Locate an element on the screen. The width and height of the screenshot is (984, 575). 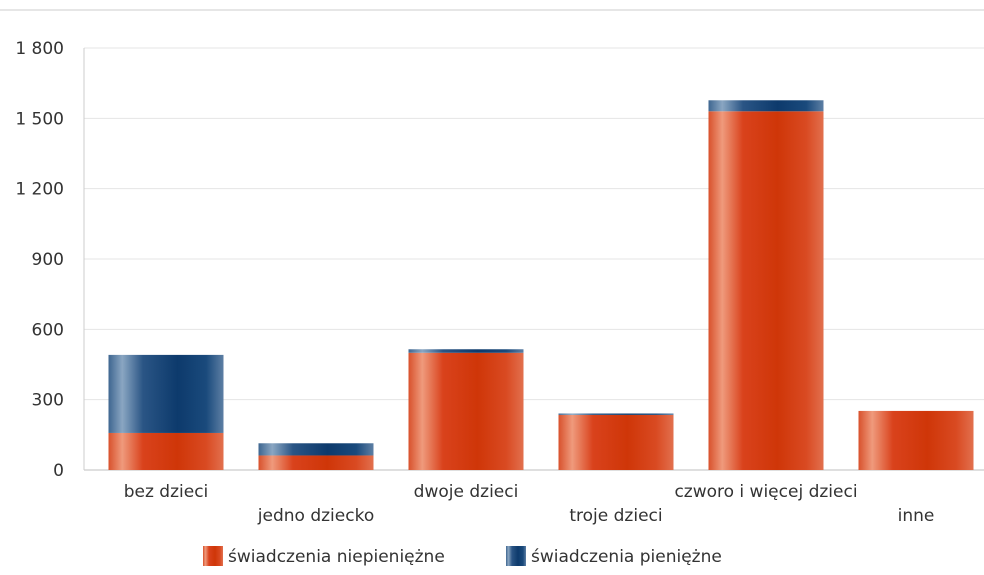
y-axis: 0 300 600 900 1 200 1 500 1 800 is located at coordinates (50, 260).